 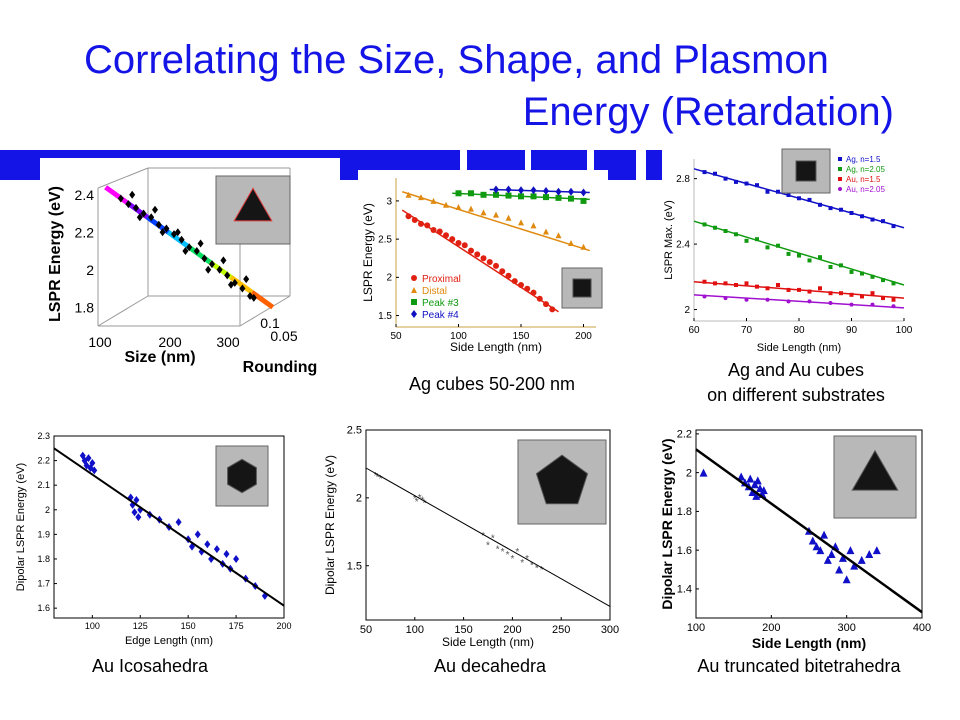 What do you see at coordinates (683, 179) in the screenshot?
I see `y-tick-label: 2.8` at bounding box center [683, 179].